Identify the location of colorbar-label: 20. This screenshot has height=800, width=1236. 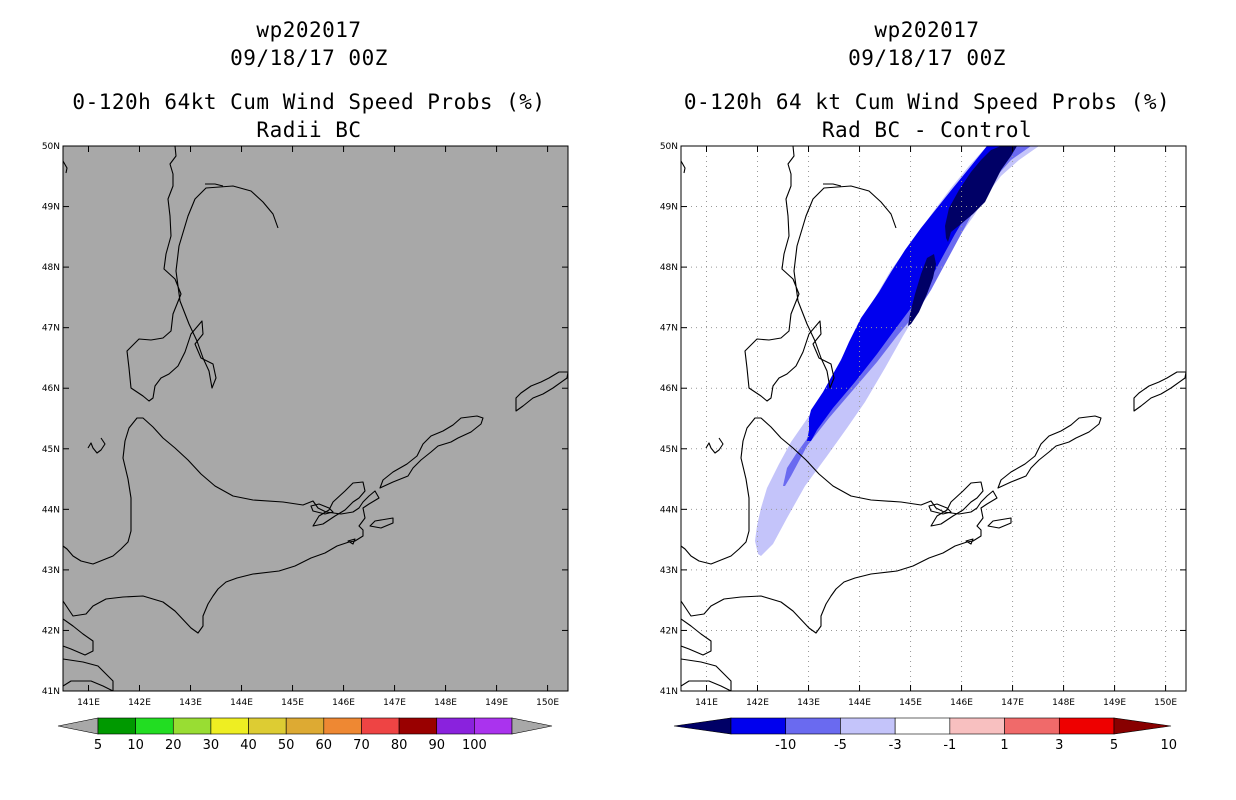
(173, 745).